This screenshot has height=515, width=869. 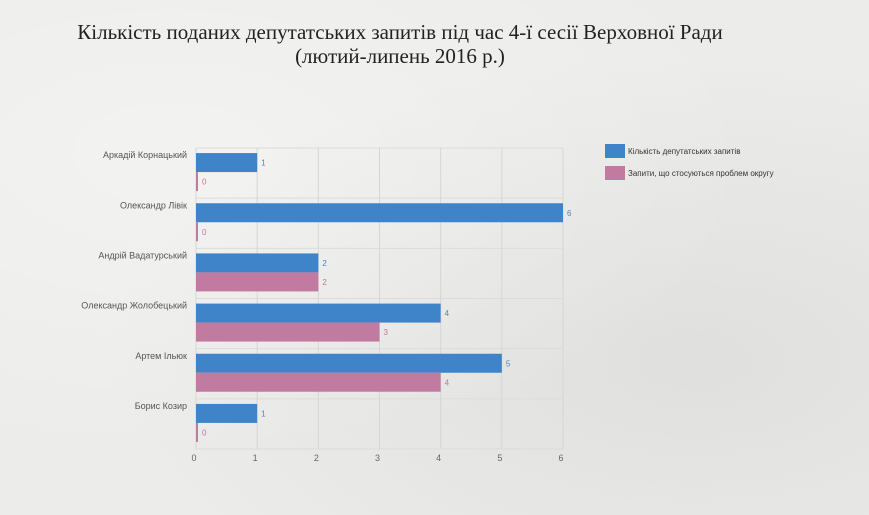 What do you see at coordinates (508, 363) in the screenshot?
I see `value-label-requests: 5` at bounding box center [508, 363].